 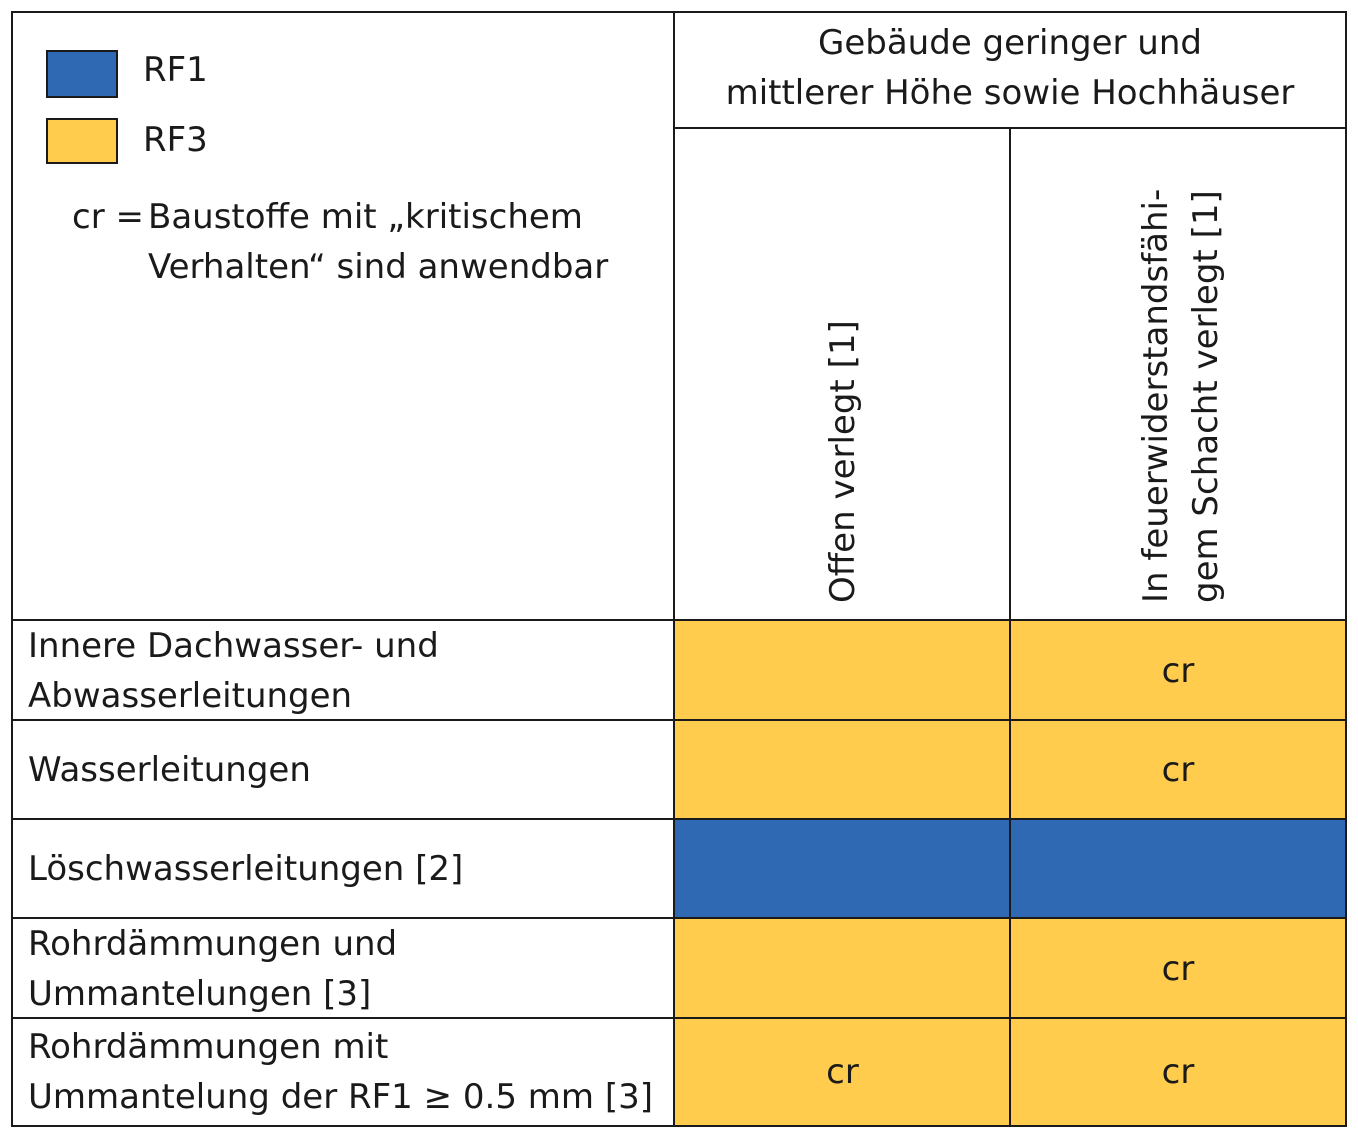 What do you see at coordinates (1010, 43) in the screenshot?
I see `header-group-line1: Gebäude geringer und` at bounding box center [1010, 43].